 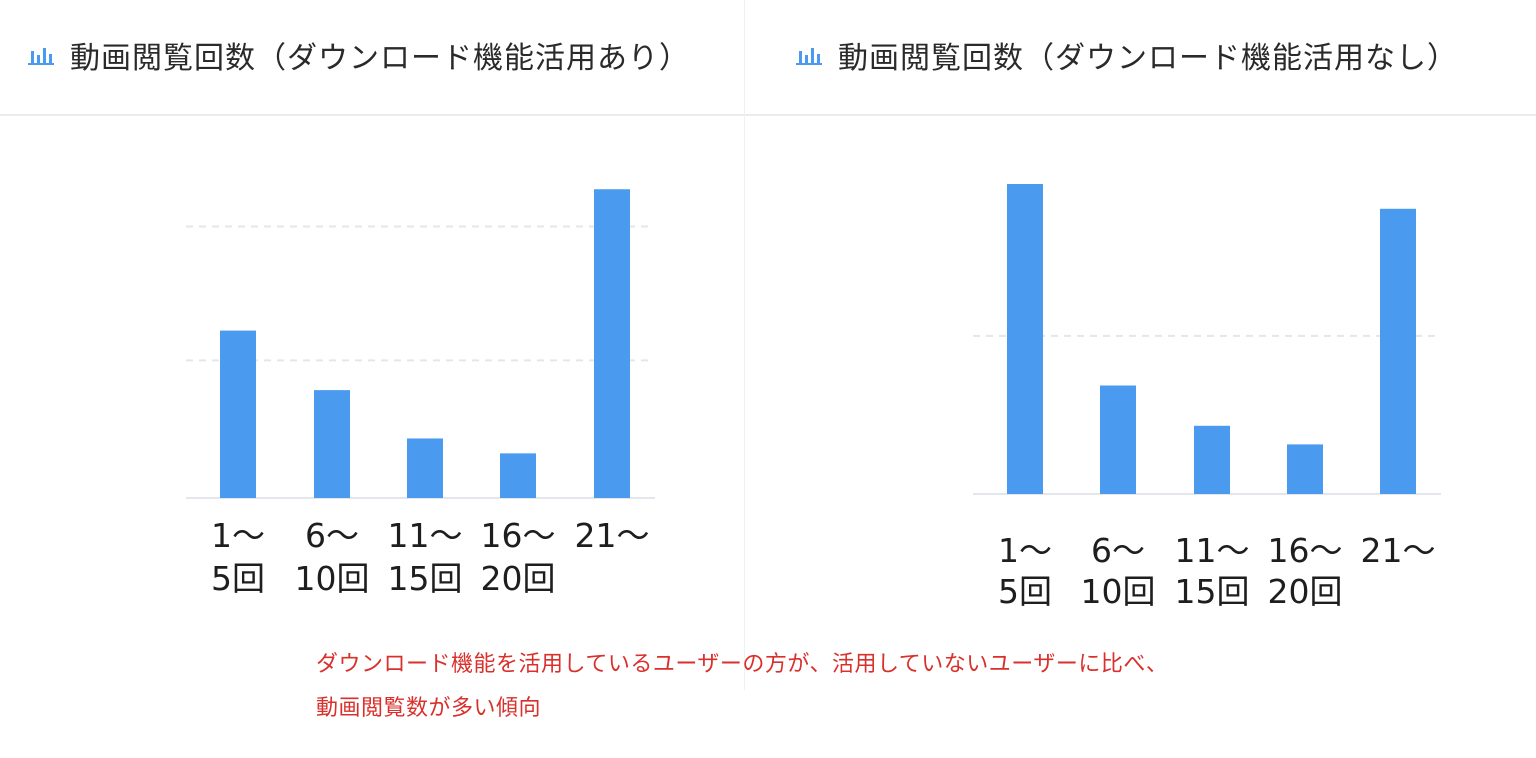 What do you see at coordinates (742, 664) in the screenshot?
I see `annotation-note-line-1: ダウンロード機能を活用しているユーザーの方が、活用していないユーザーに比べ、` at bounding box center [742, 664].